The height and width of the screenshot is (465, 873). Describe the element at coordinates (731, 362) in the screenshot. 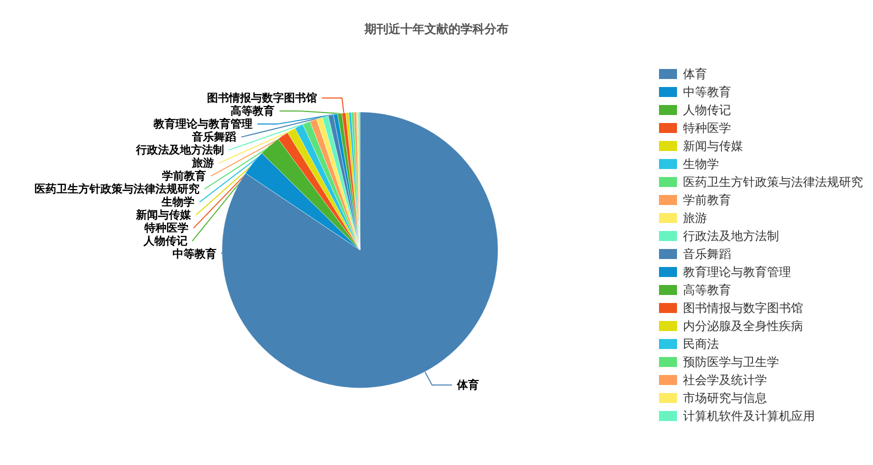

I see `legend-label: 预防医学与卫生学` at that location.